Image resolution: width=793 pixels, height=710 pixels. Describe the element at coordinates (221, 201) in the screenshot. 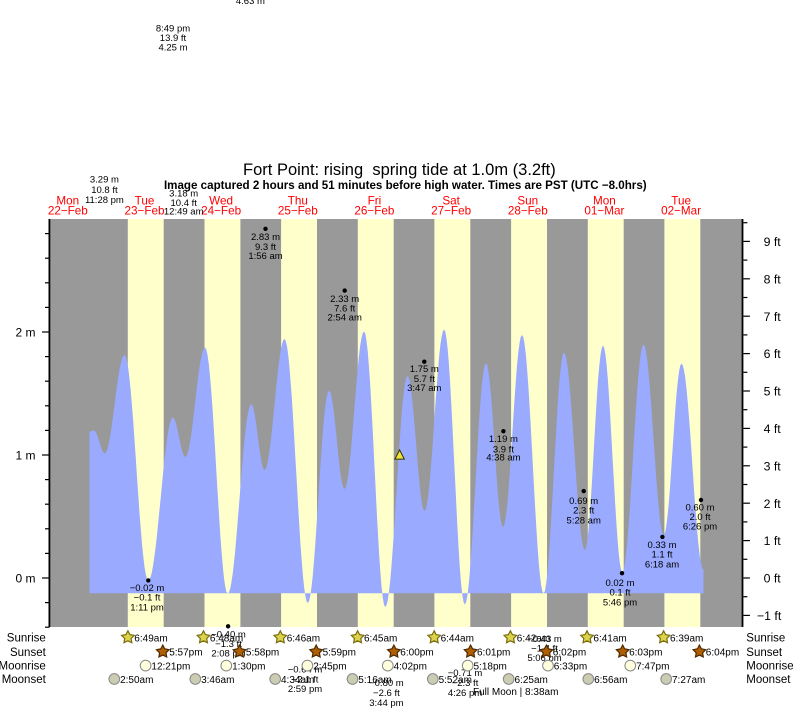

I see `svg-text: Wed` at that location.